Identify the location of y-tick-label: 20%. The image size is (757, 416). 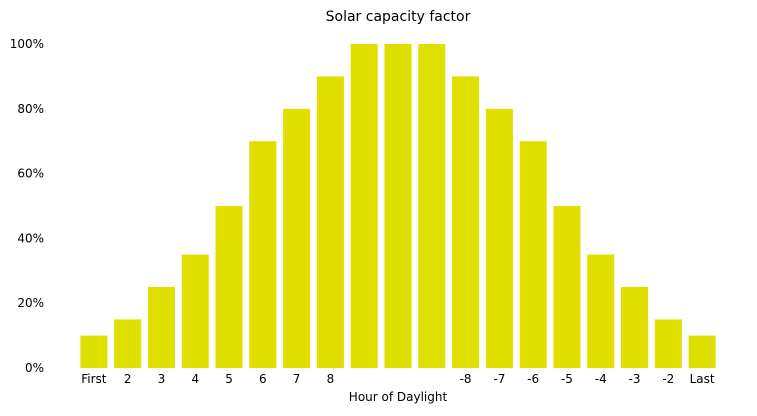
(30, 303).